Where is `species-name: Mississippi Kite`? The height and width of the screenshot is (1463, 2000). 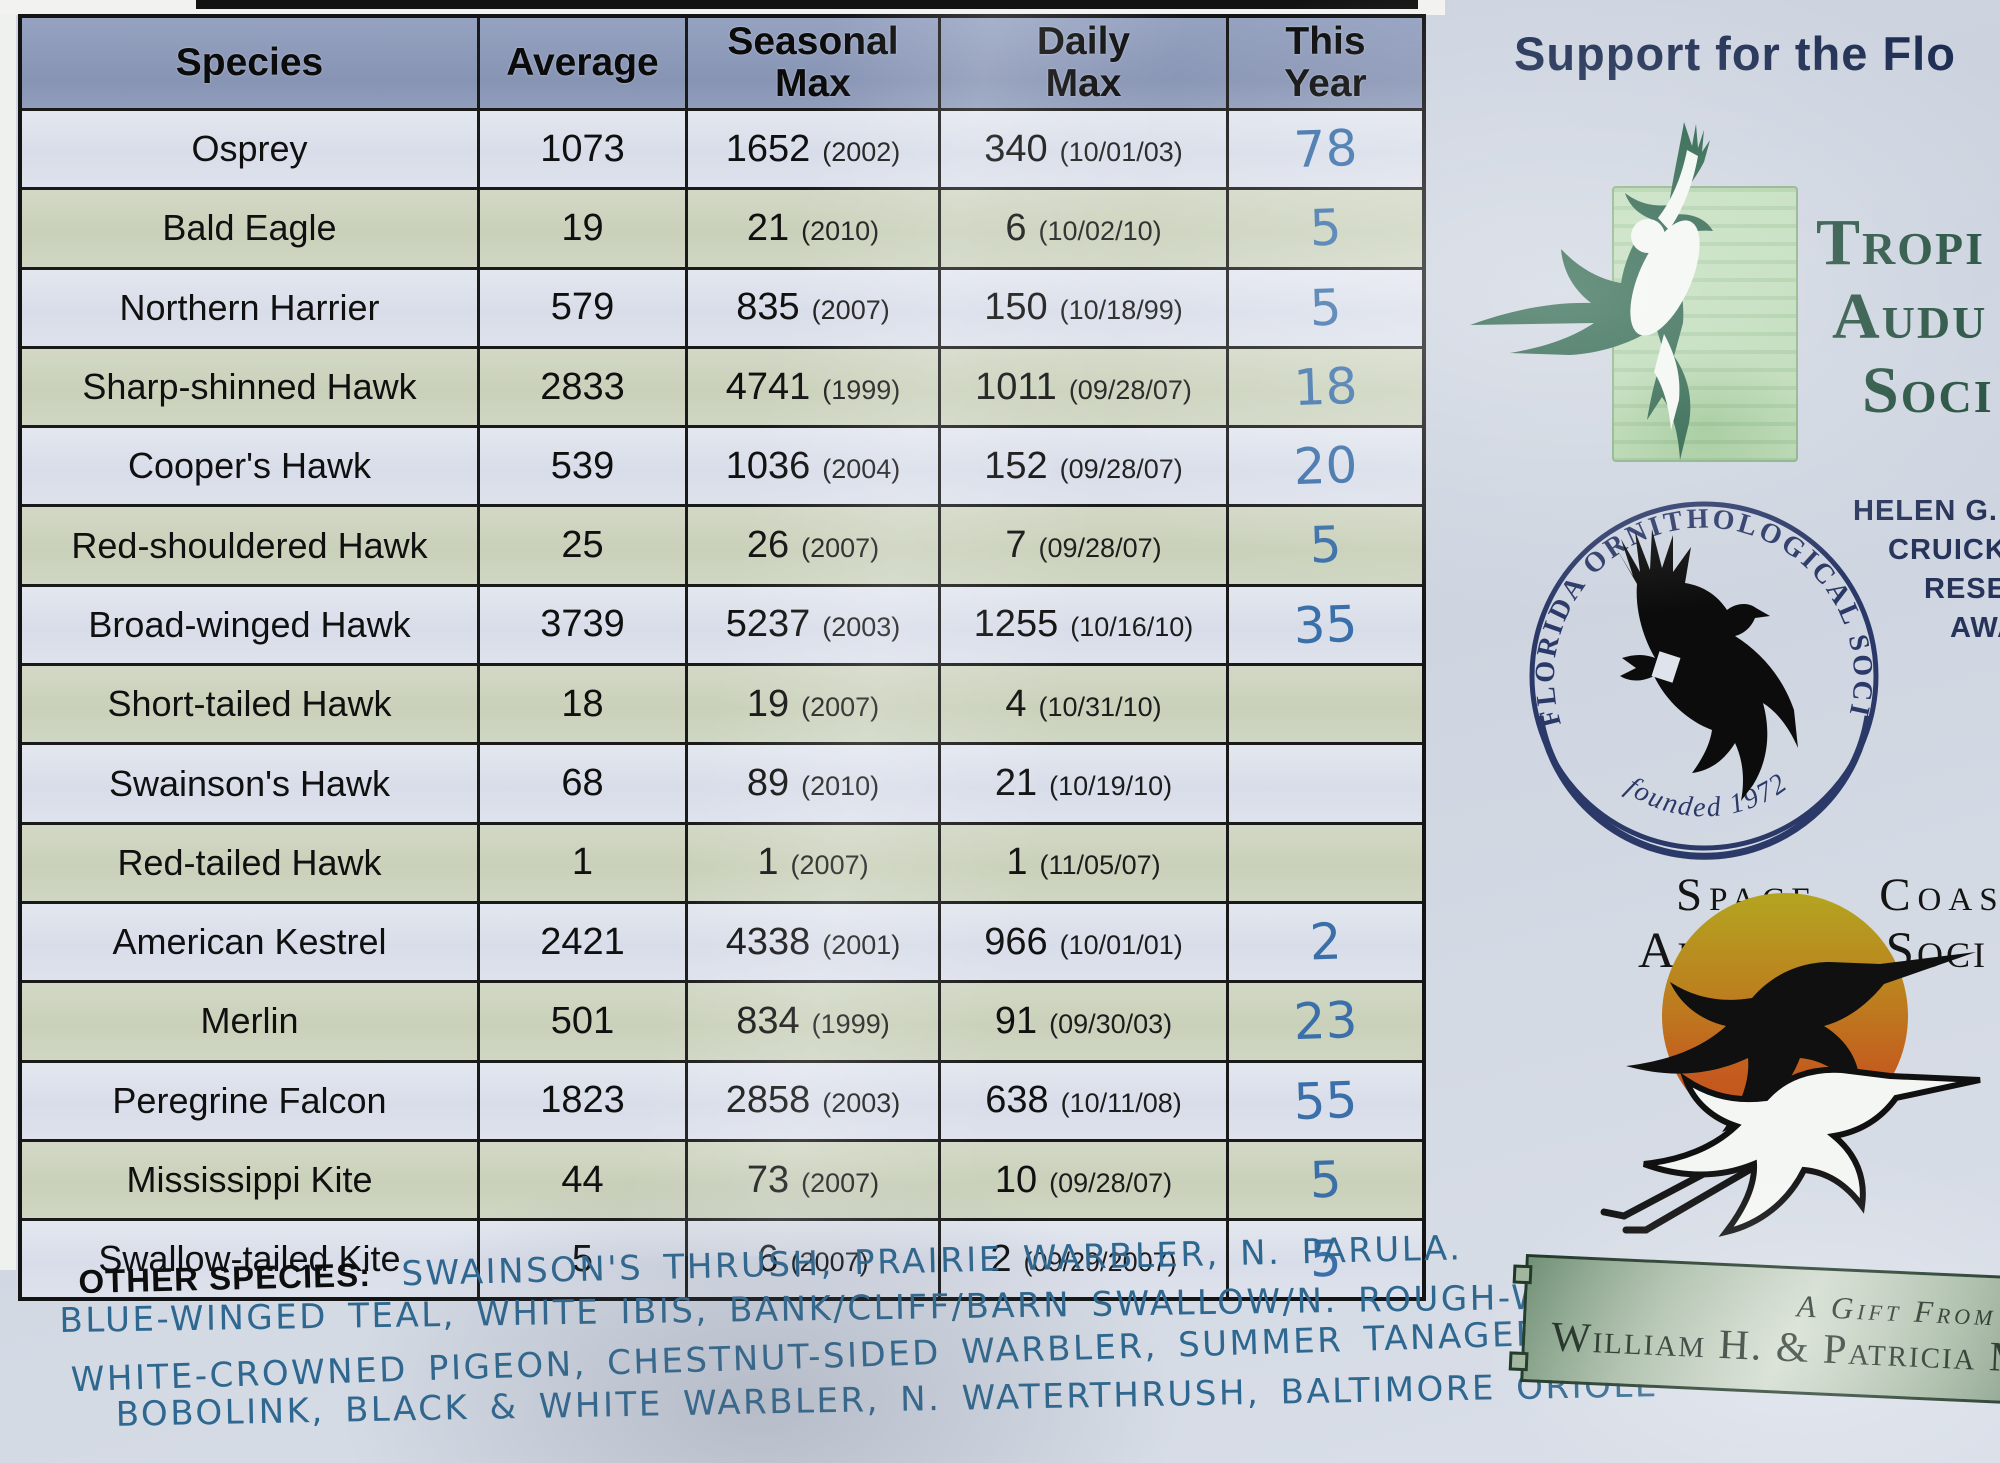 species-name: Mississippi Kite is located at coordinates (251, 1180).